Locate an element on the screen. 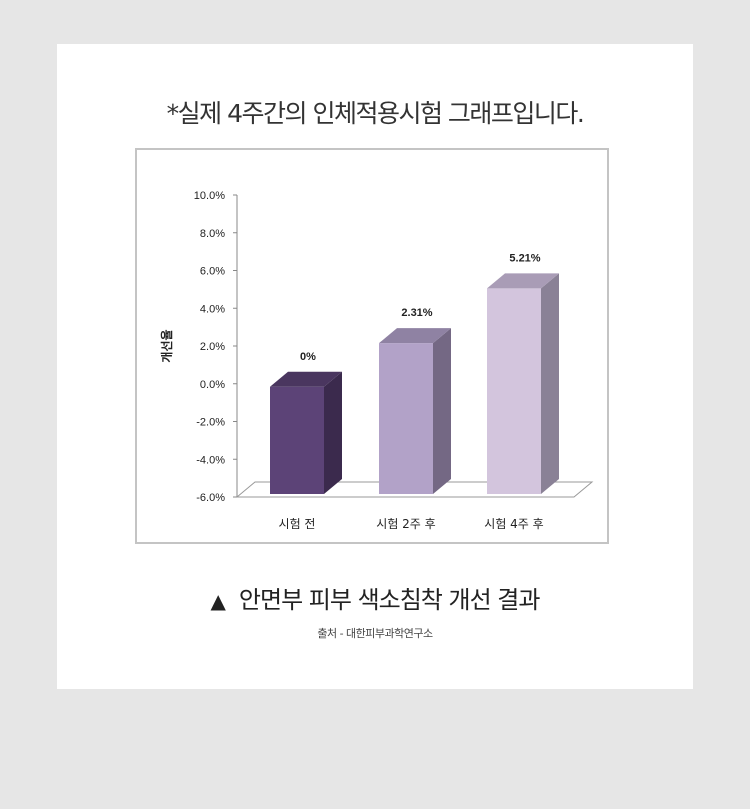  y-tick-label: 10.0% is located at coordinates (209, 196).